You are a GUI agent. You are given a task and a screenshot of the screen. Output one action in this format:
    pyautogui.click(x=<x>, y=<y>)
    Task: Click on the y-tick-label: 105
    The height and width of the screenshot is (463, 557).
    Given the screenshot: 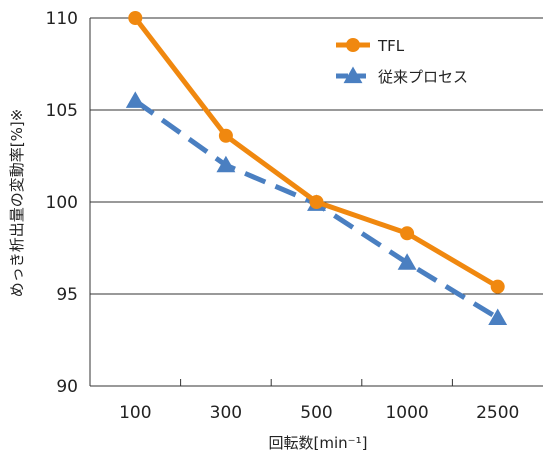 What is the action you would take?
    pyautogui.click(x=62, y=111)
    